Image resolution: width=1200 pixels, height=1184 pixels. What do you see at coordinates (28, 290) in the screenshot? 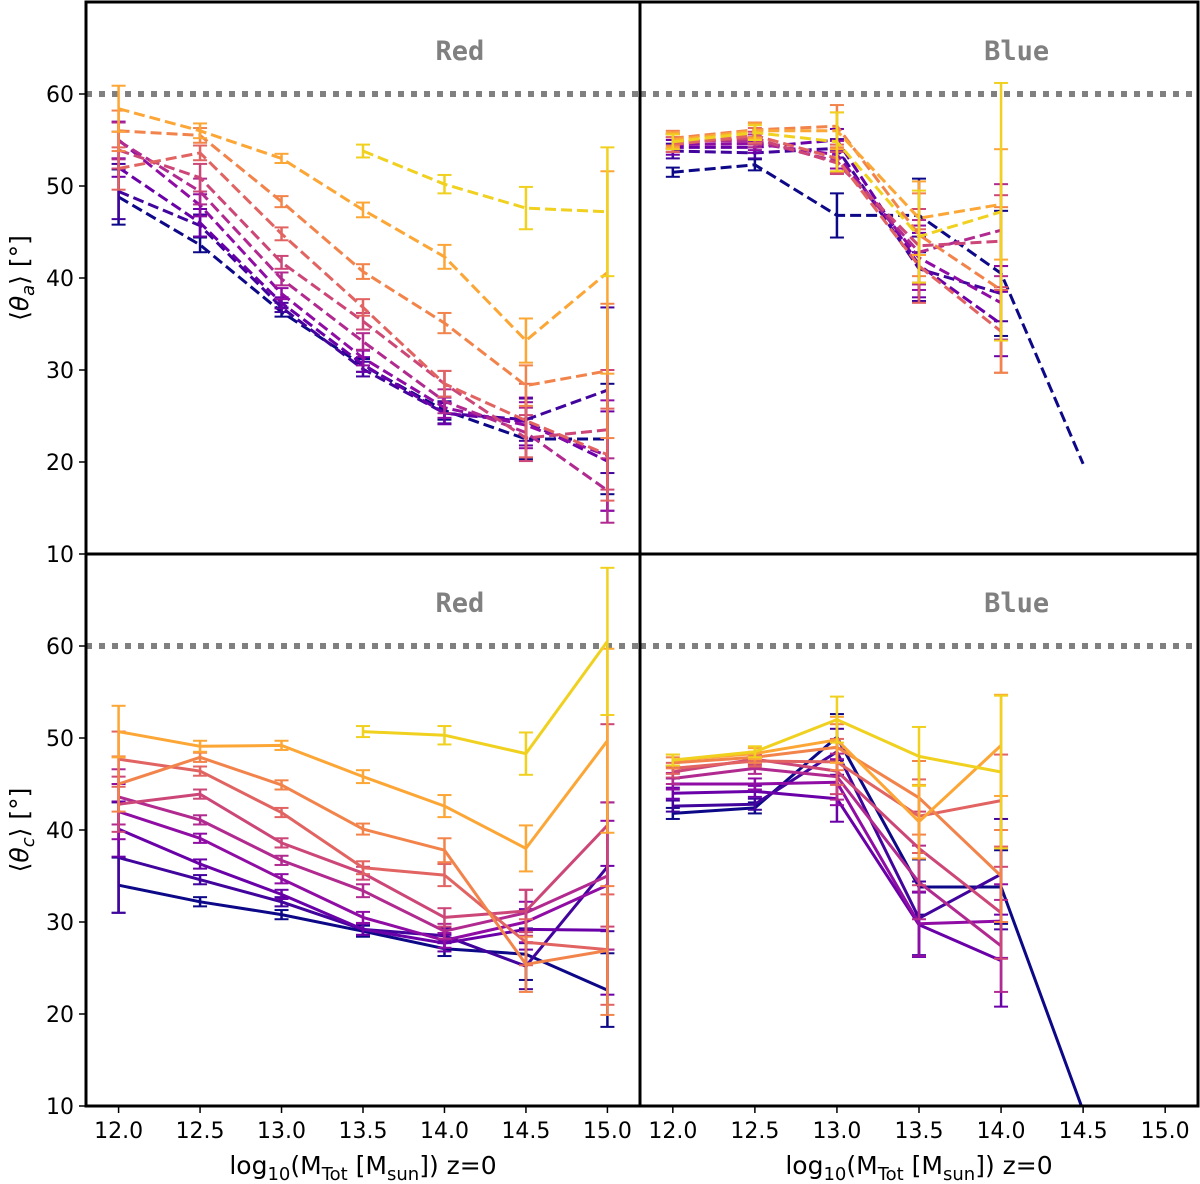
I see `ylabel-sub: a` at bounding box center [28, 290].